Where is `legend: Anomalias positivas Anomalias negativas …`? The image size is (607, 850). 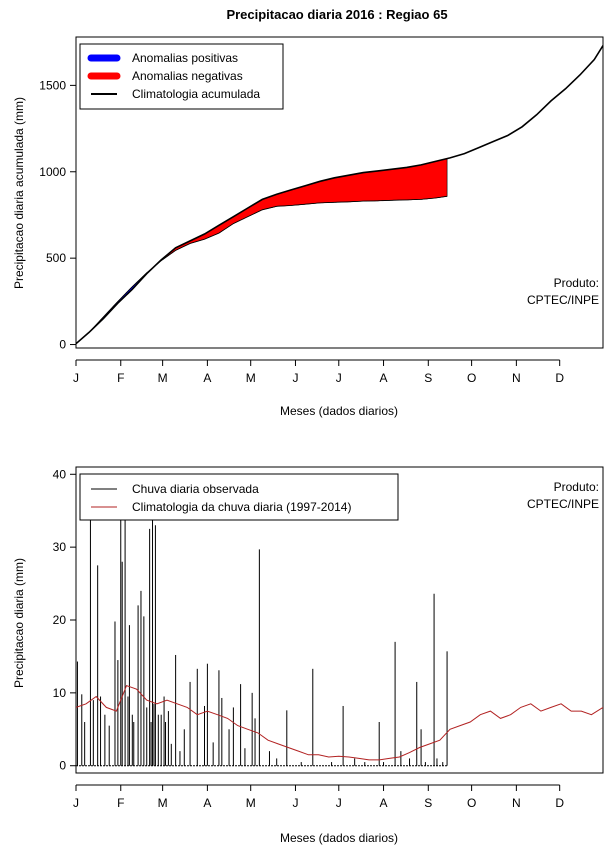 legend: Anomalias positivas Anomalias negativas … is located at coordinates (181, 76).